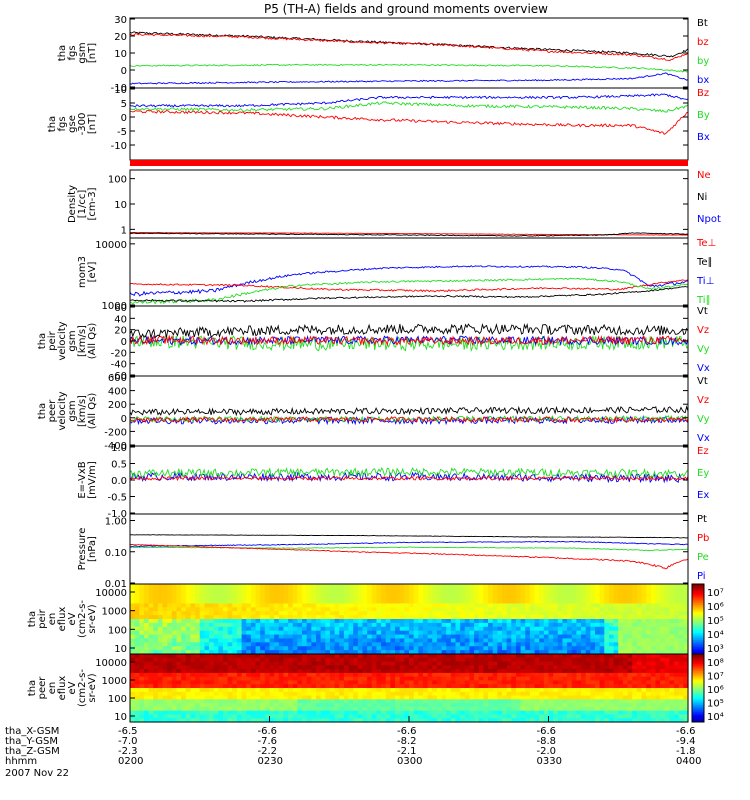 The image size is (750, 800). What do you see at coordinates (120, 90) in the screenshot?
I see `y-tick-label: 10` at bounding box center [120, 90].